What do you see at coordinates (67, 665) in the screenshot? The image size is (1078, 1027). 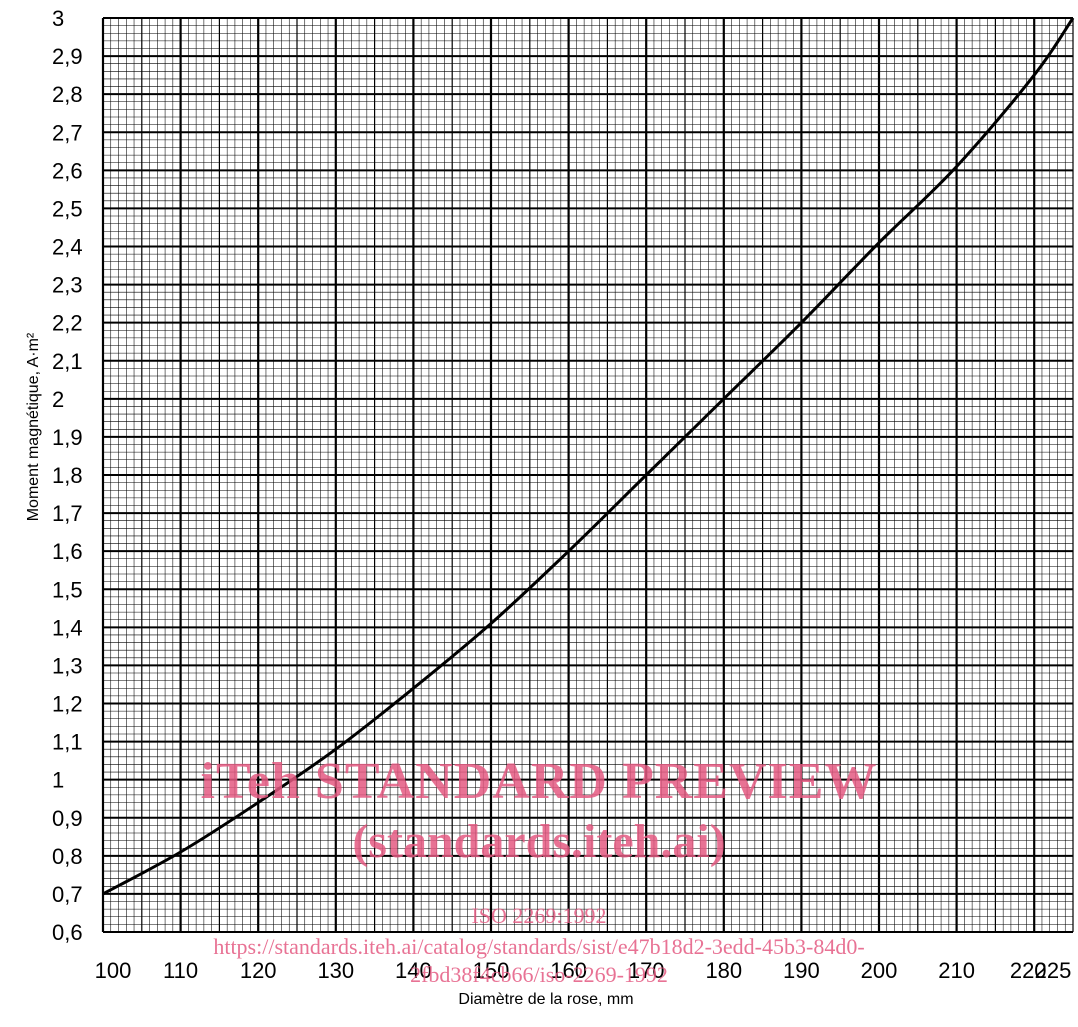 I see `y-tick-label: 1,3` at bounding box center [67, 665].